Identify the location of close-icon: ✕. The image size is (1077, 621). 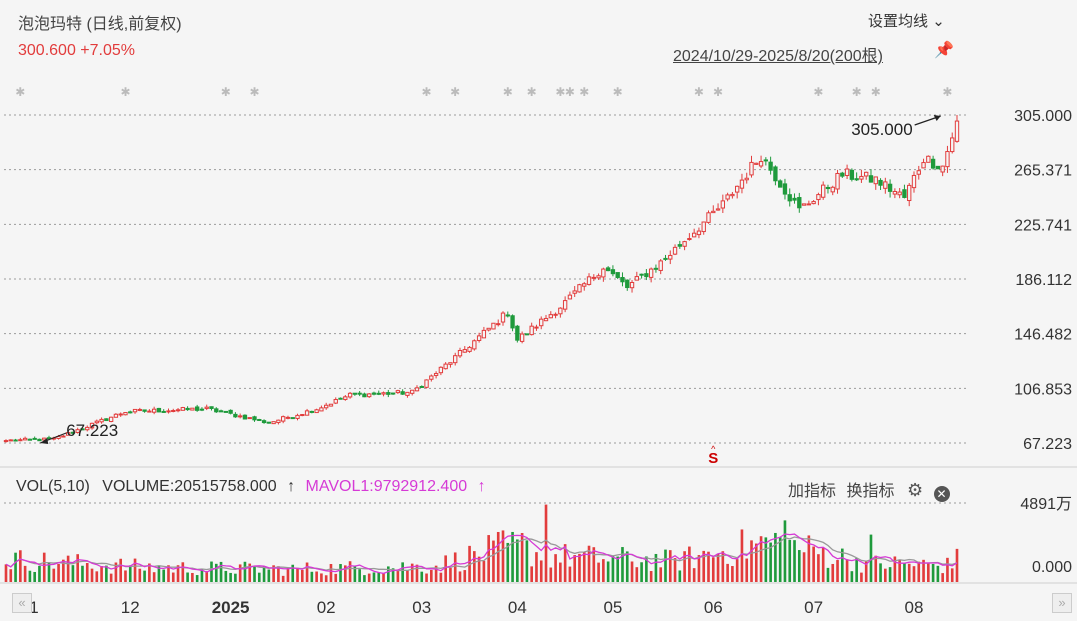
(941, 494).